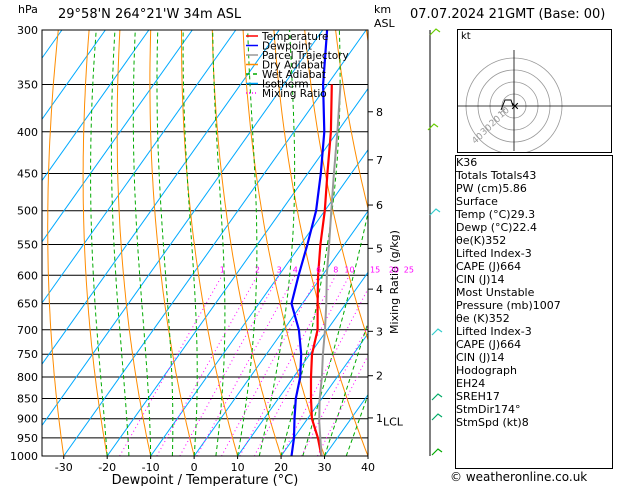 This screenshot has width=629, height=486. What do you see at coordinates (379, 248) in the screenshot?
I see `km-tick-label: 5` at bounding box center [379, 248].